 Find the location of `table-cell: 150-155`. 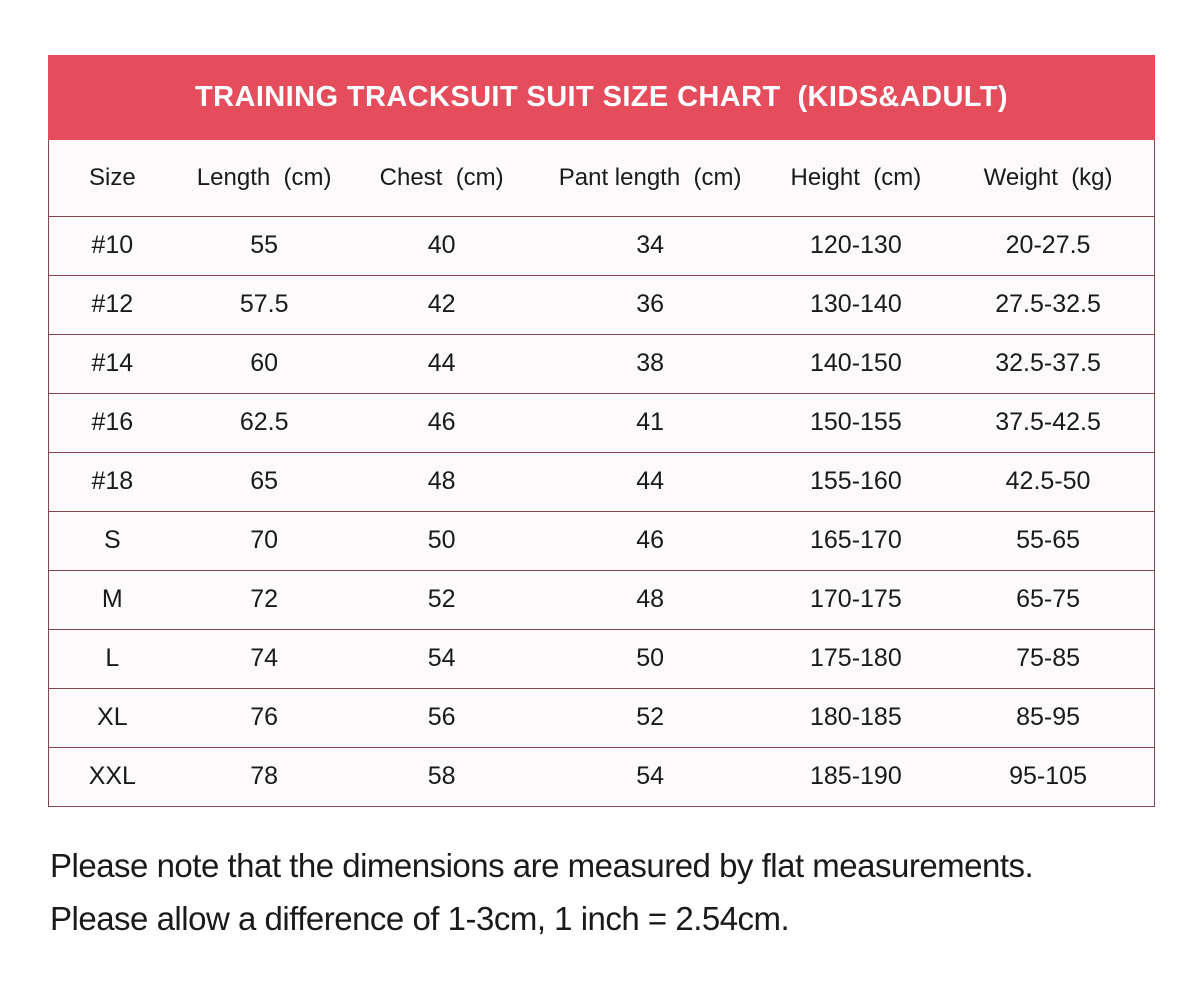

table-cell: 150-155 is located at coordinates (855, 422).